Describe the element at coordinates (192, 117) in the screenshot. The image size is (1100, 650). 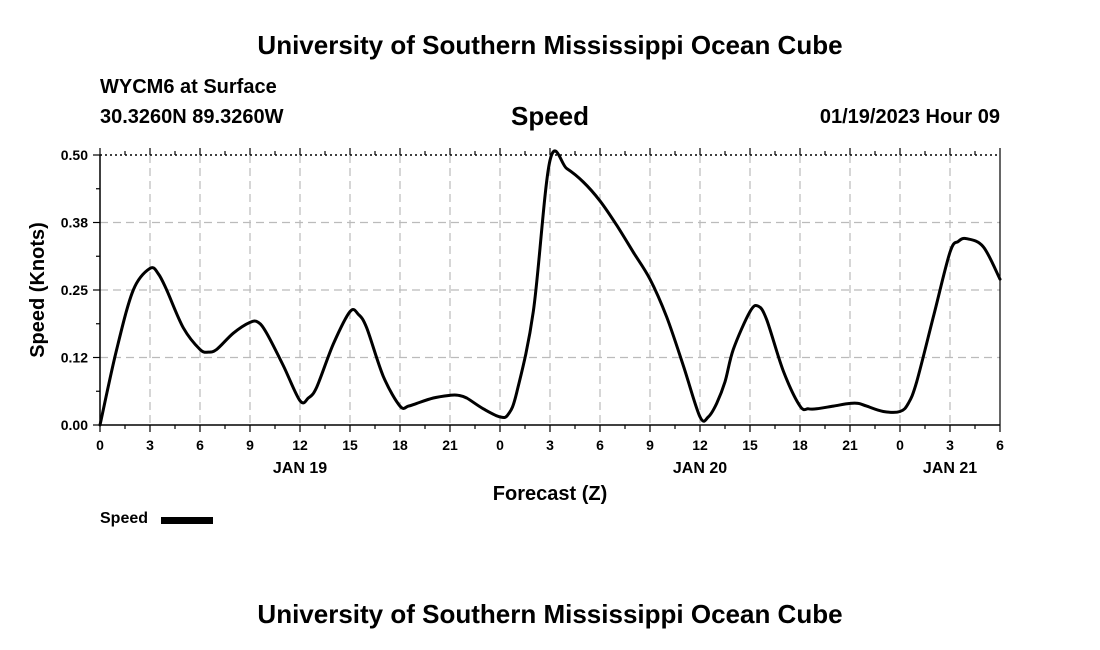
I see `coordinates-label: 30.3260N 89.3260W` at that location.